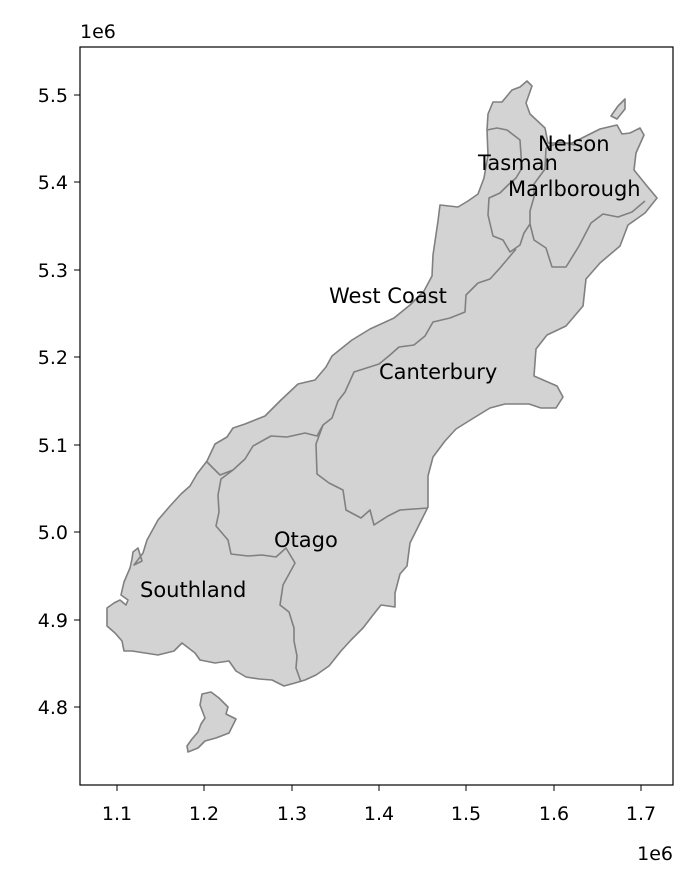 The width and height of the screenshot is (695, 884). What do you see at coordinates (517, 163) in the screenshot?
I see `region-label-tasman: Tasman` at bounding box center [517, 163].